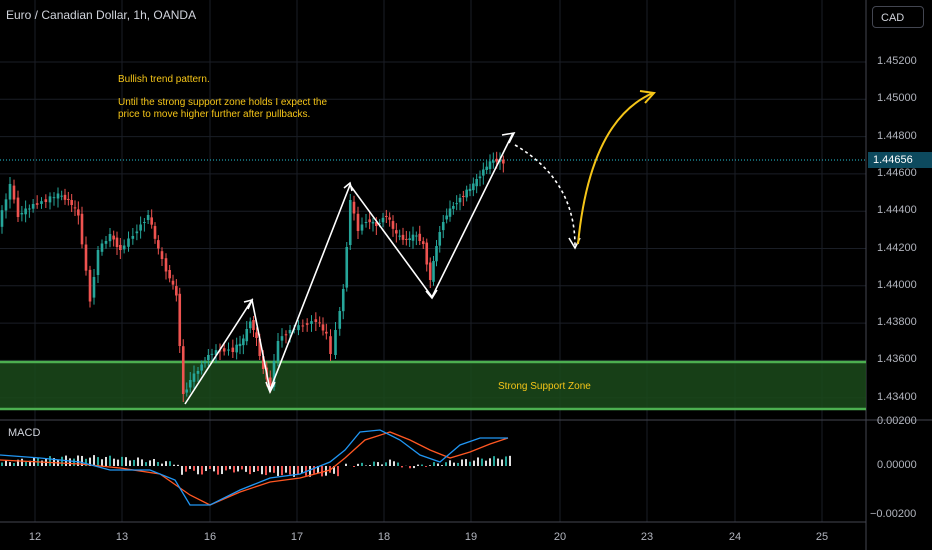 This screenshot has height=550, width=932. I want to click on time-tick-label: 12, so click(35, 537).